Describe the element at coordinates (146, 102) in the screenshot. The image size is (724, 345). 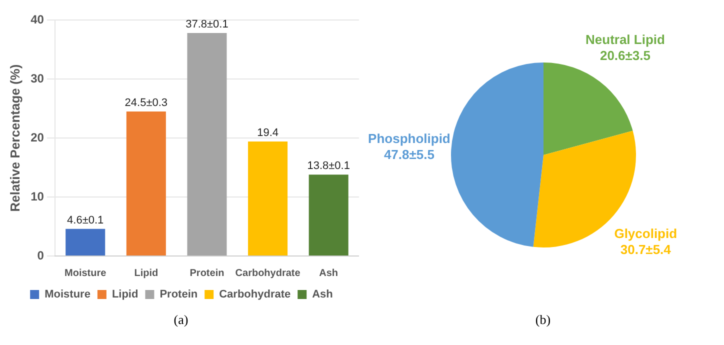
I see `data-label: 24.5±0.3` at that location.